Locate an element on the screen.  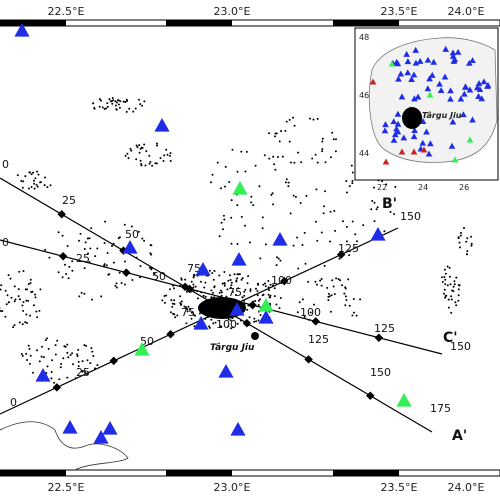
inset-lat-44: 44 is located at coordinates (364, 153).